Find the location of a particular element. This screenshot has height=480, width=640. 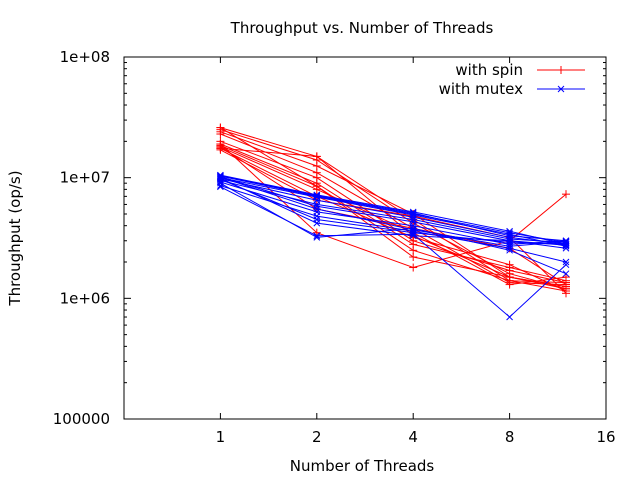

x-tick-label: 1 is located at coordinates (221, 437).